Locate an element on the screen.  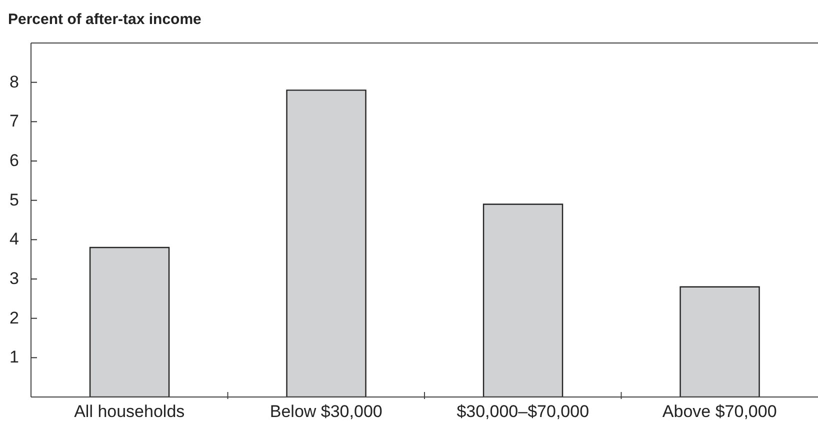
y-tick-label: 4 is located at coordinates (14, 239).